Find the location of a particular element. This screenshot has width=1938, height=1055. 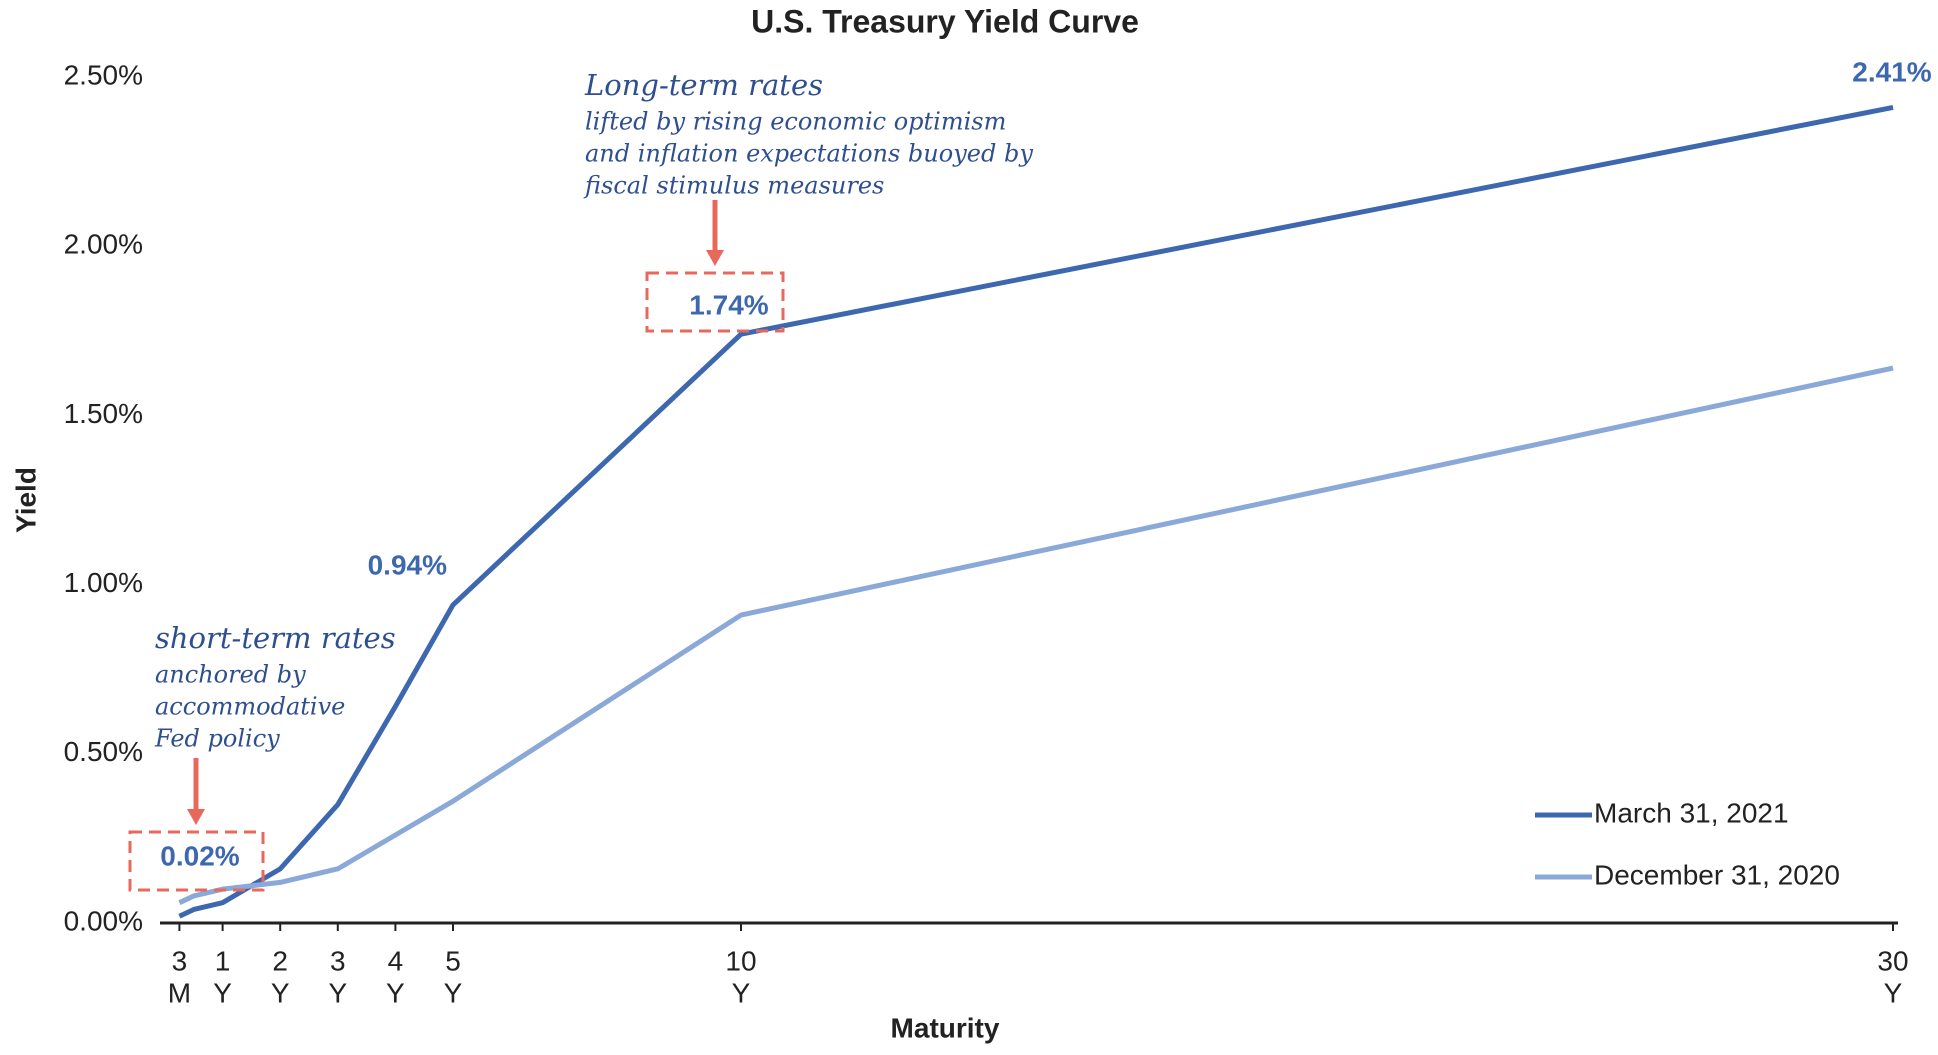

y-tick-label: 2.50% is located at coordinates (103, 74).